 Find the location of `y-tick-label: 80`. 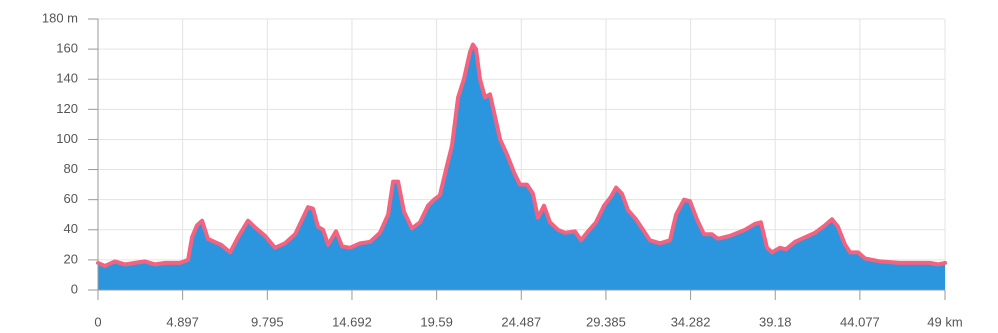

y-tick-label: 80 is located at coordinates (71, 168).